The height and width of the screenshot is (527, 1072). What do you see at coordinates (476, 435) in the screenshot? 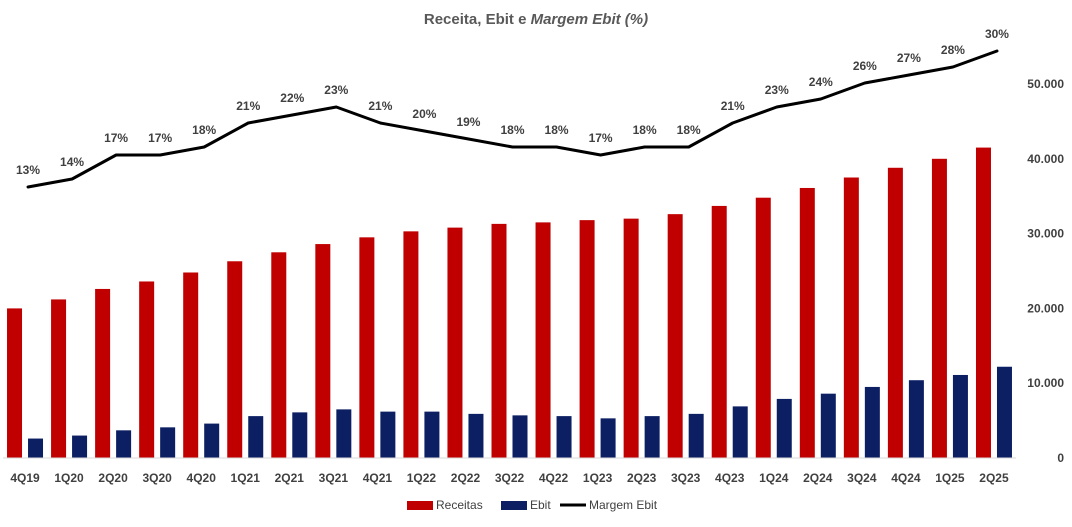
I see `bar-ebit-2Q22` at bounding box center [476, 435].